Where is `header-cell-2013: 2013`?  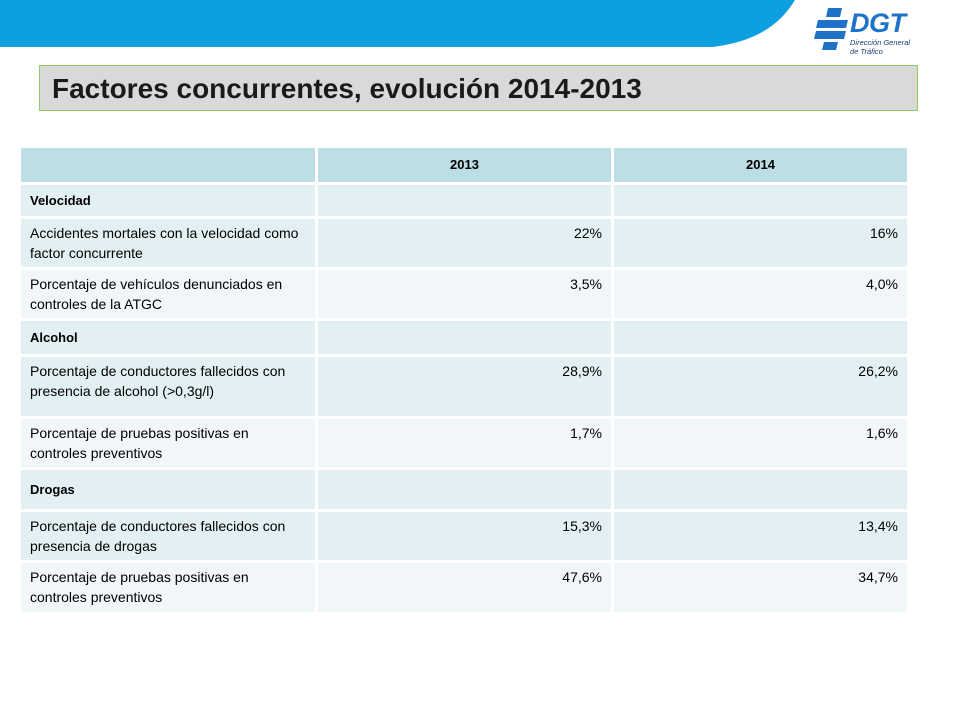
header-cell-2013: 2013 is located at coordinates (464, 165).